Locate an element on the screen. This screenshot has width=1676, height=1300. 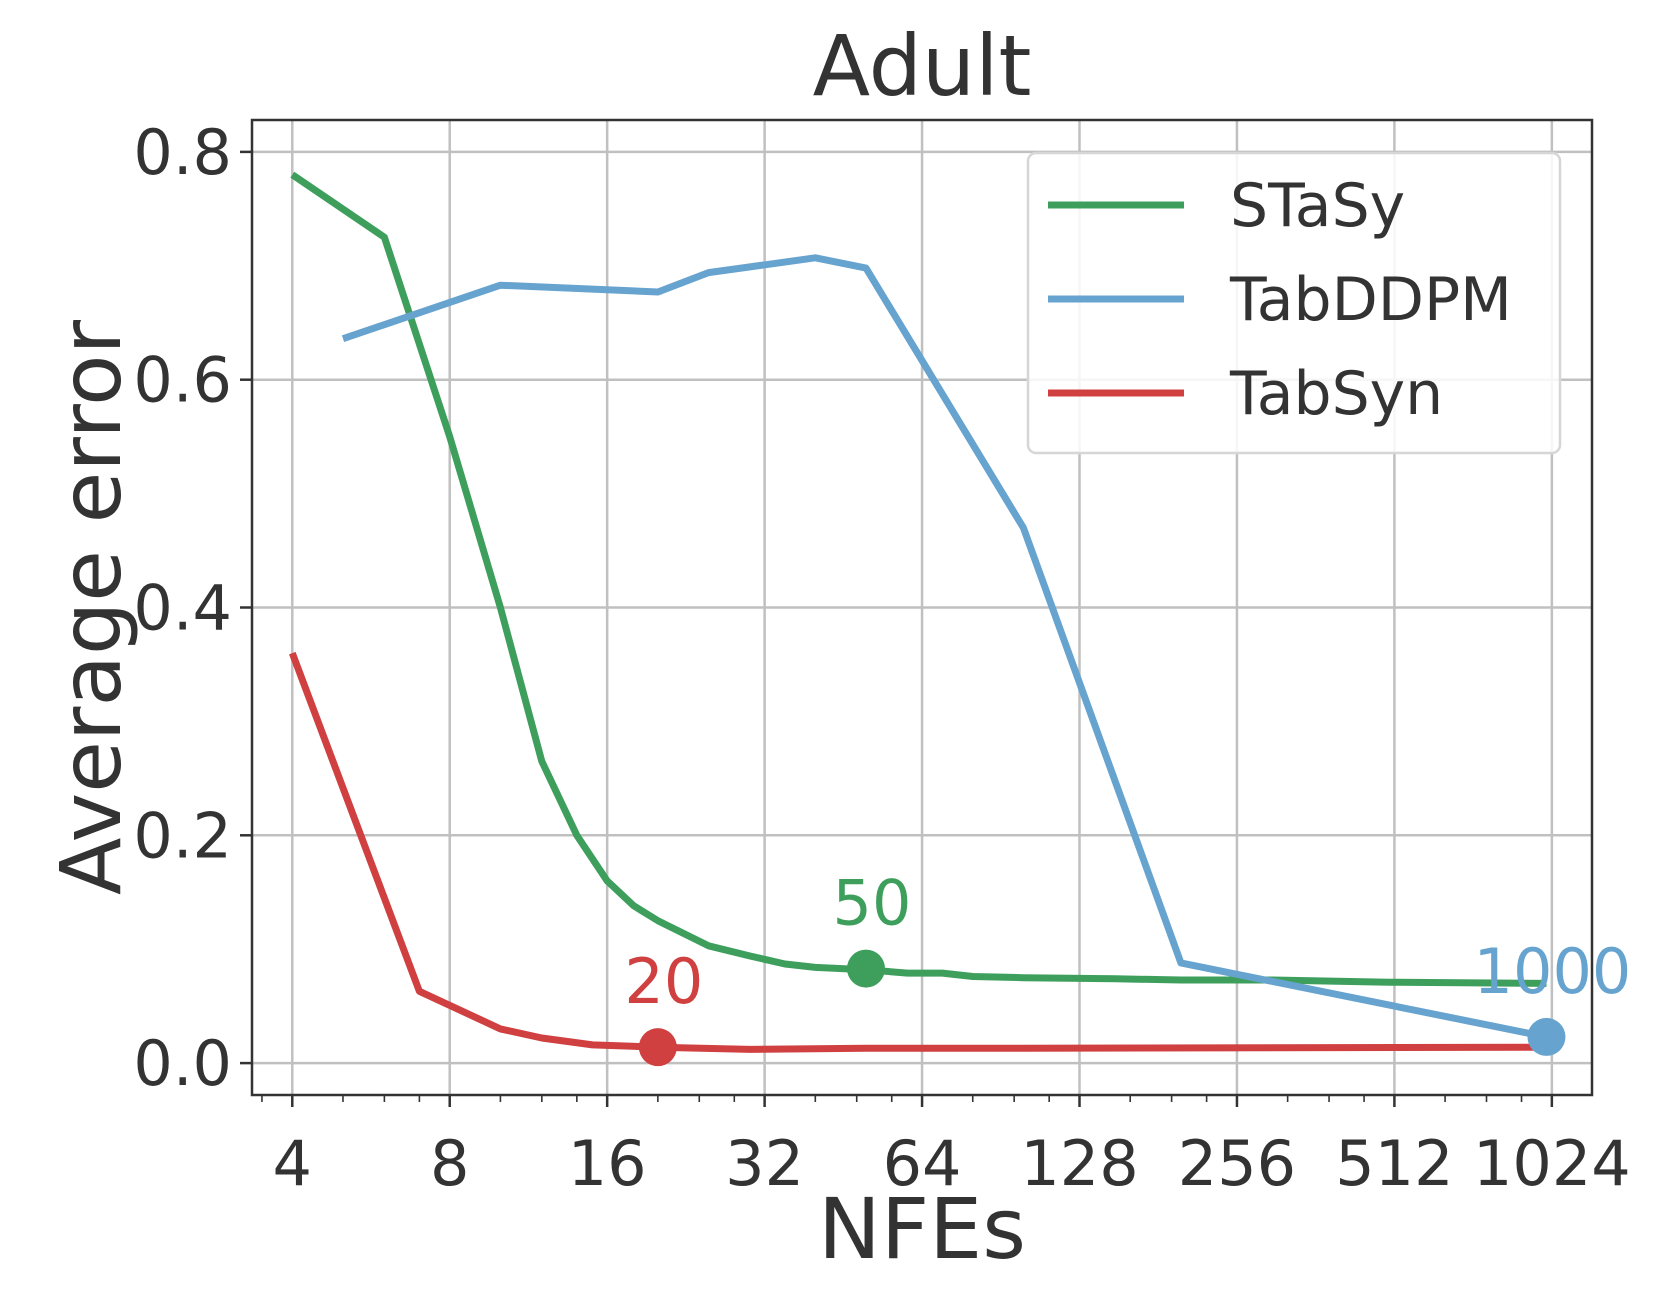
y-tick-labels: 0.0 0.2 0.4 0.6 0.8 is located at coordinates (182, 608).